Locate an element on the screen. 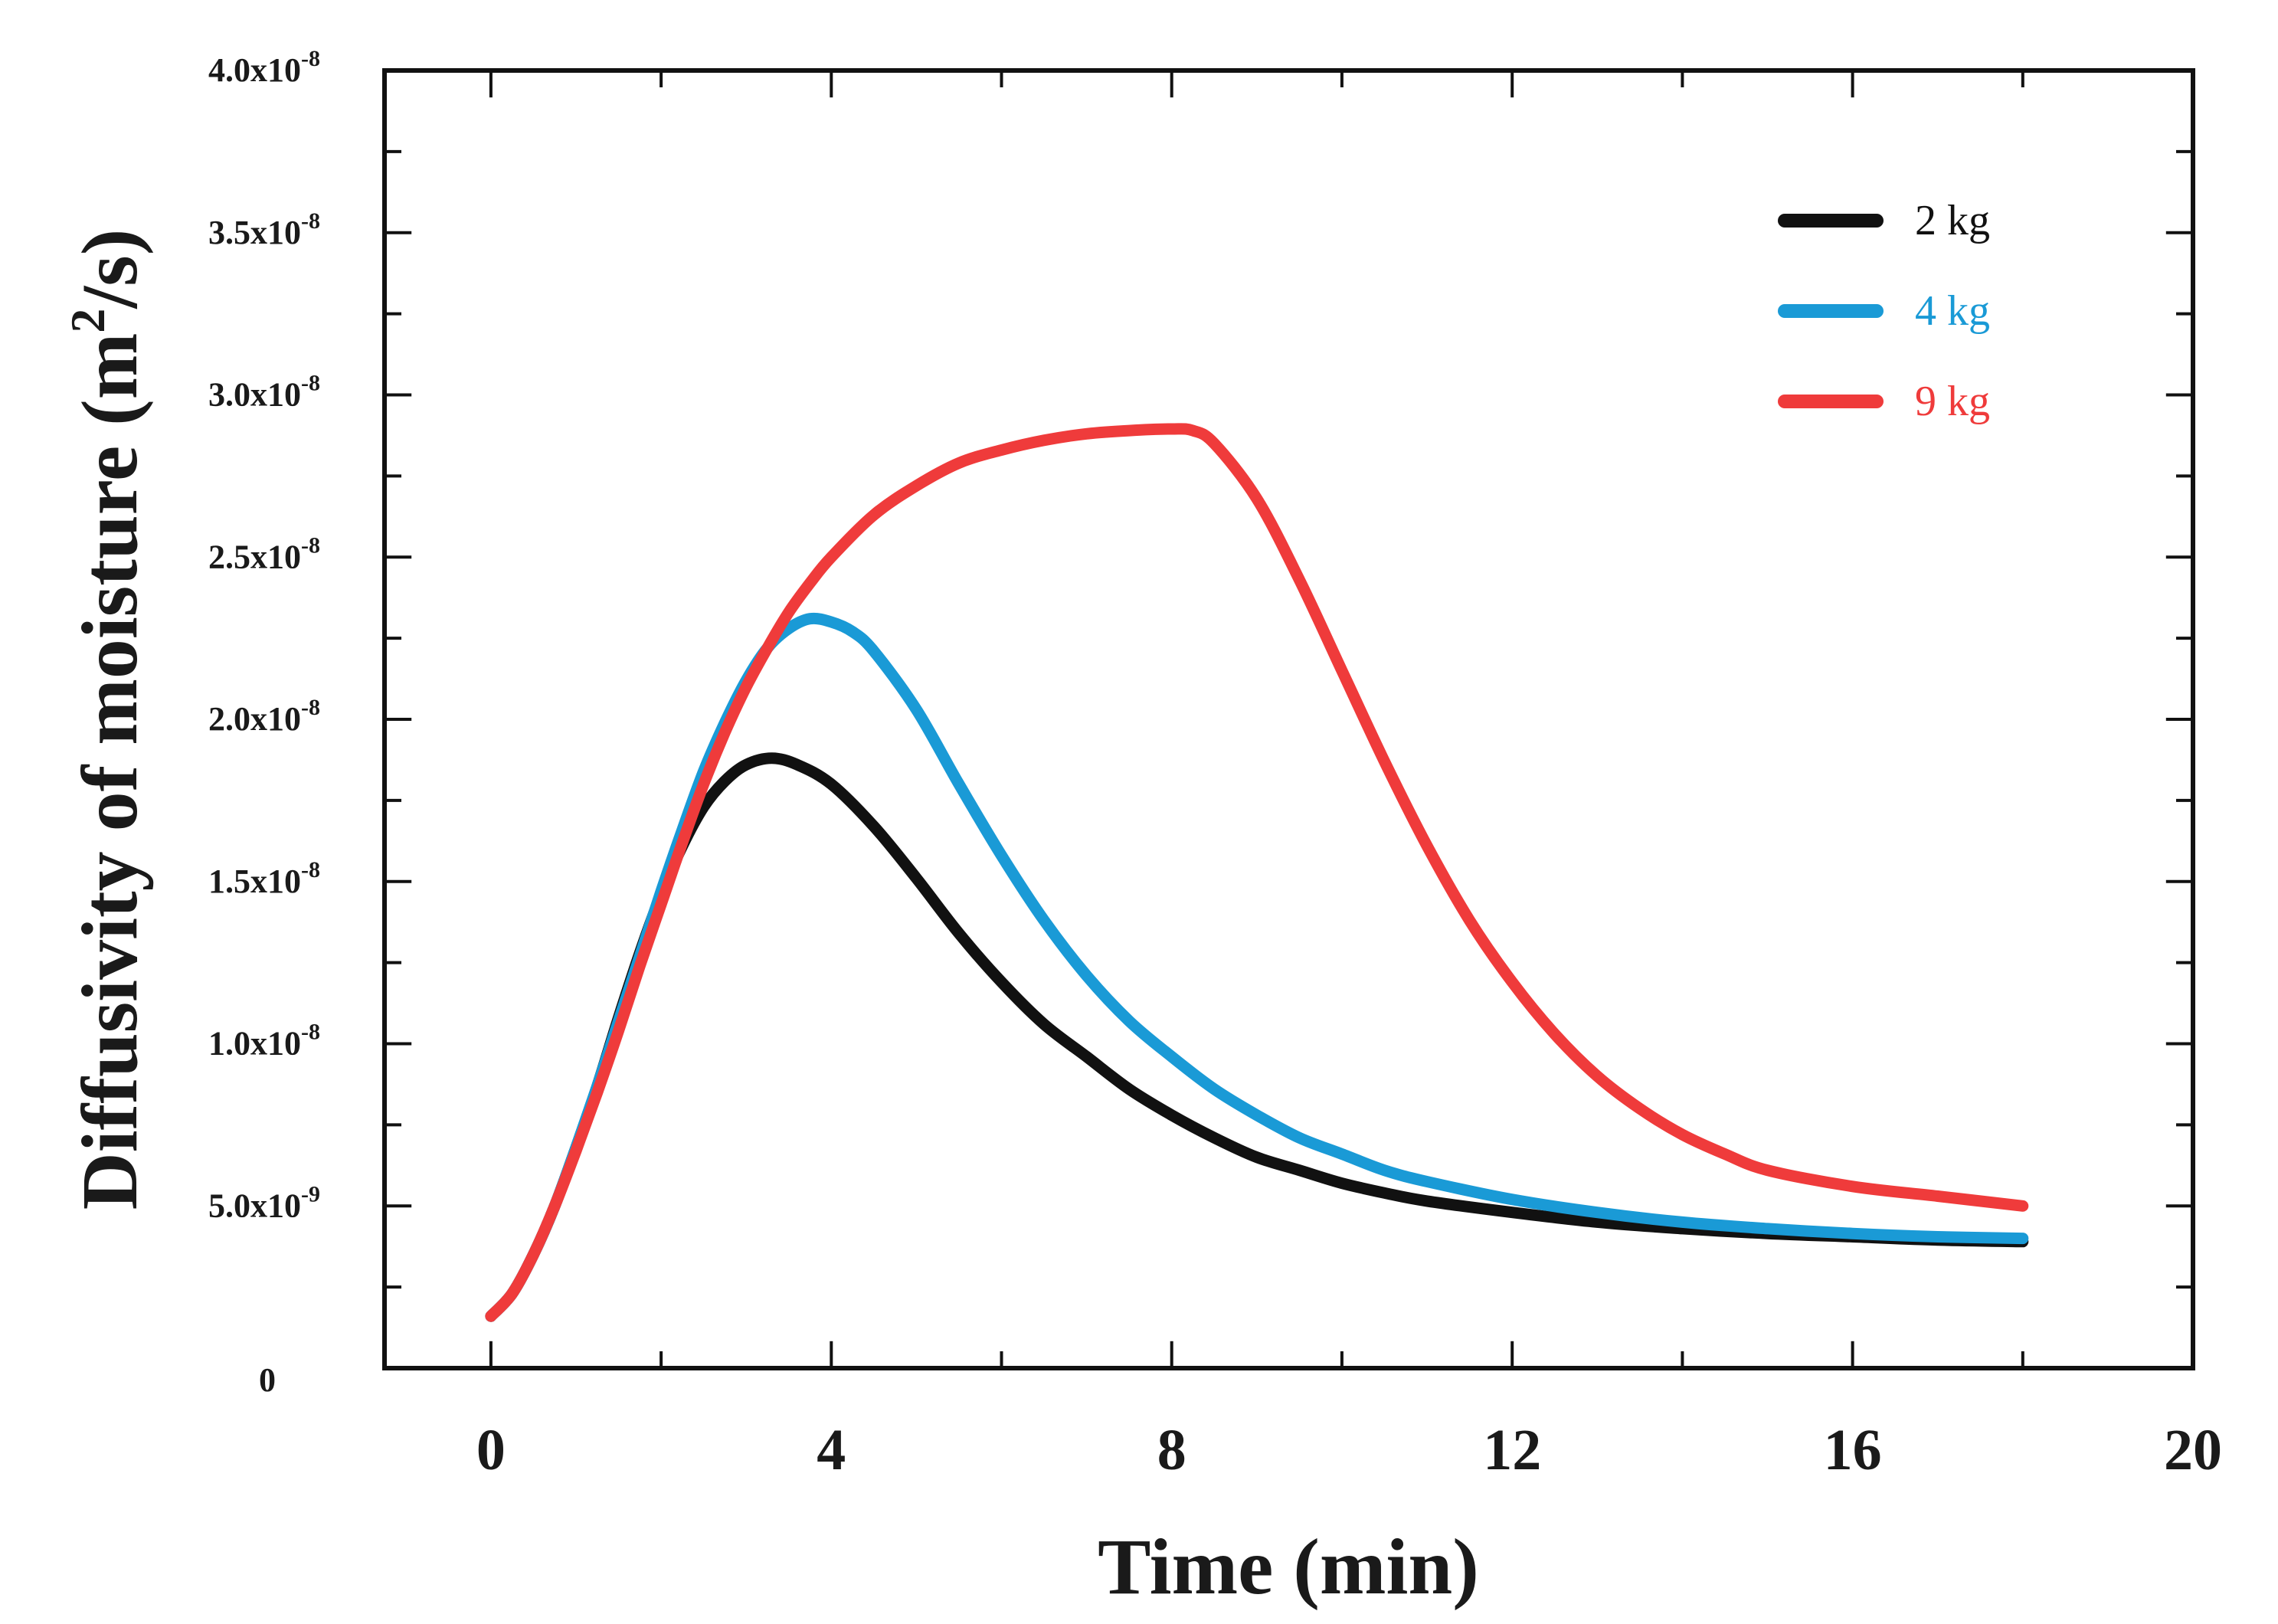 Image resolution: width=2278 pixels, height=1624 pixels. legend-label-4-kg: 4 kg is located at coordinates (1952, 311).